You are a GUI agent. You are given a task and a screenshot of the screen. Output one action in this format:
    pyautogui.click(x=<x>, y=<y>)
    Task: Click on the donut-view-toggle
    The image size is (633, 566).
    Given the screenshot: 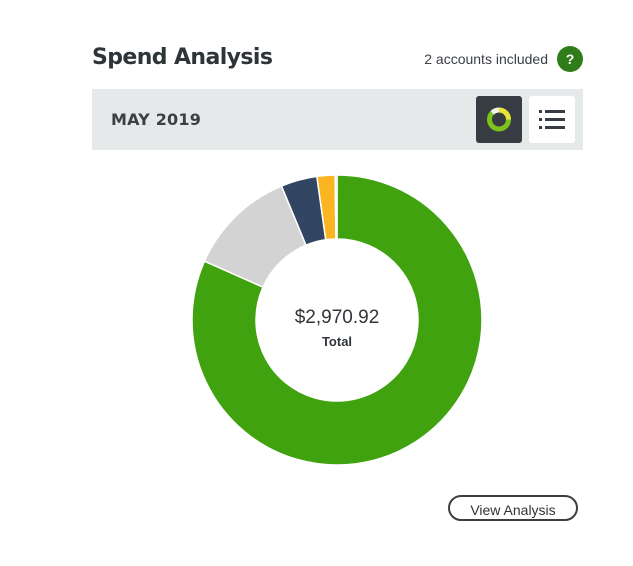 What is the action you would take?
    pyautogui.click(x=499, y=119)
    